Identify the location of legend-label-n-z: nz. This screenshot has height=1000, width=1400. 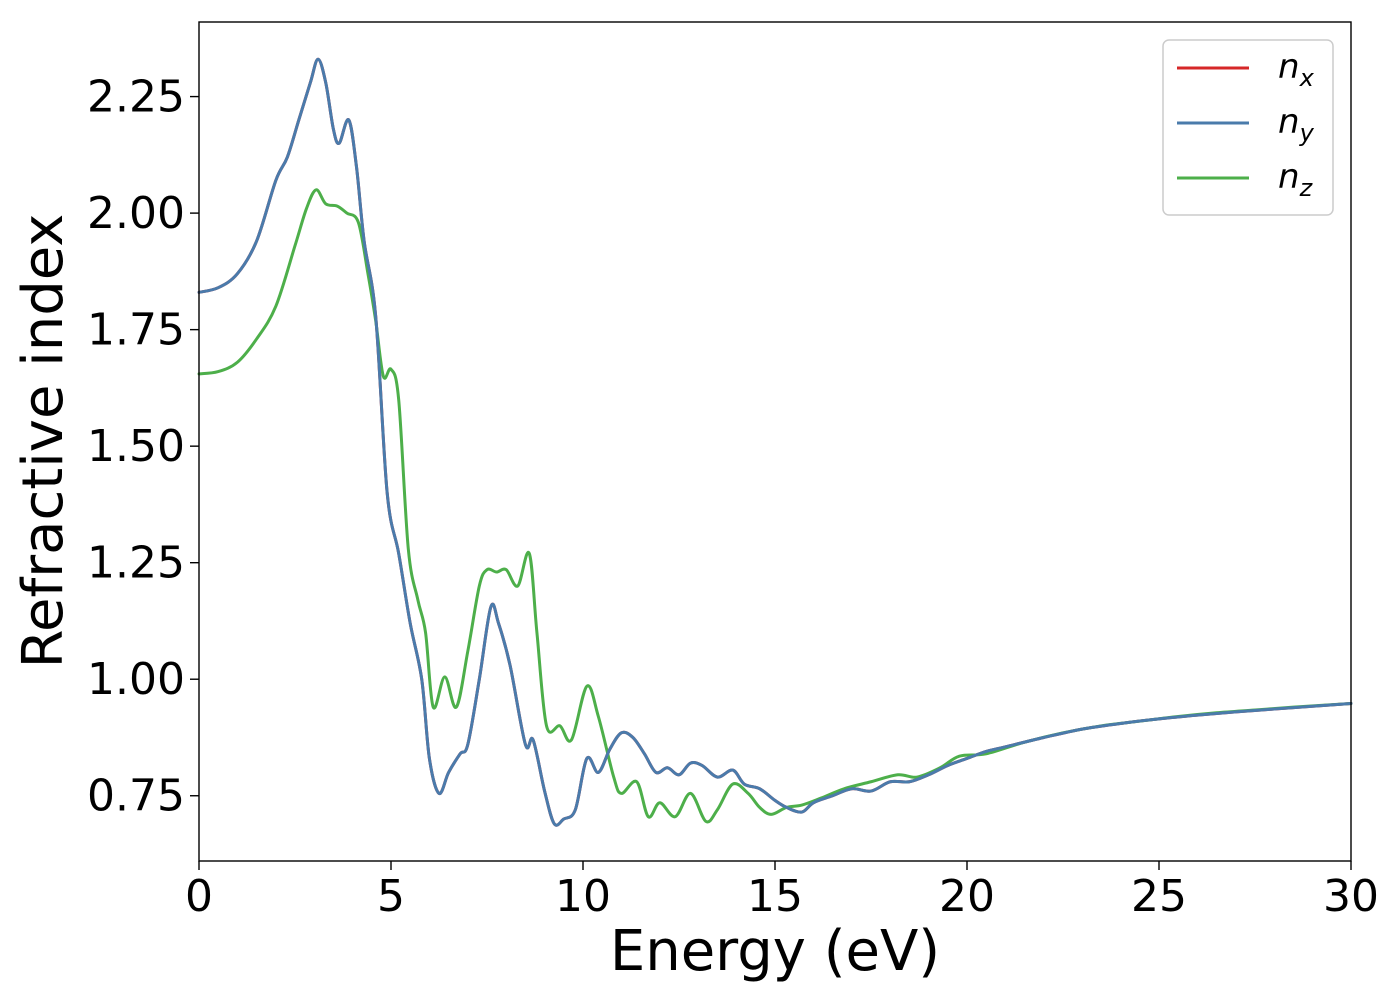
(1296, 179).